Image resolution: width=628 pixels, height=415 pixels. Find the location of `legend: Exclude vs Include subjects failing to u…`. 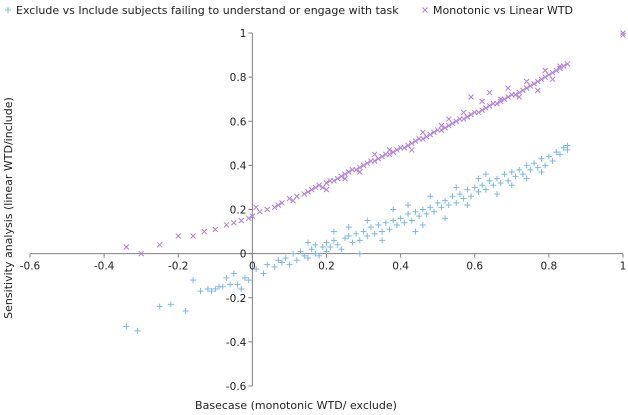

legend: Exclude vs Include subjects failing to u… is located at coordinates (289, 10).